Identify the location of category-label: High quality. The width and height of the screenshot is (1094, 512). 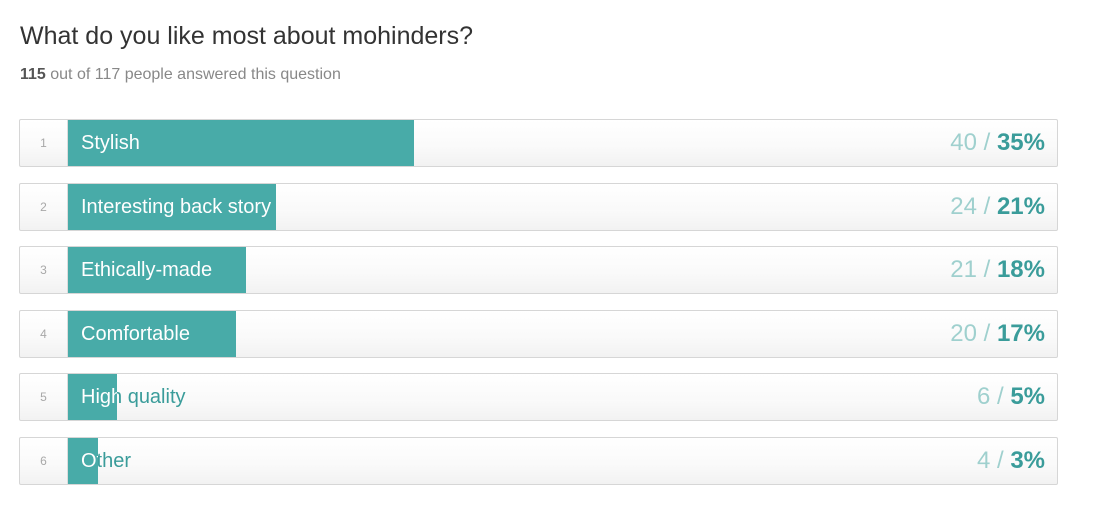
(133, 397).